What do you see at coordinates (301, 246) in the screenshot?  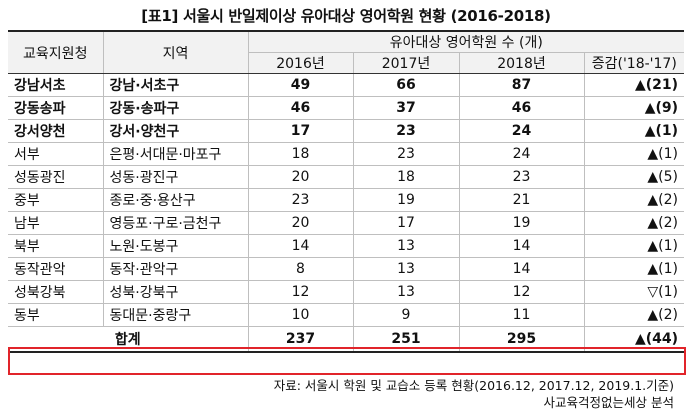 I see `cell-2016: 14` at bounding box center [301, 246].